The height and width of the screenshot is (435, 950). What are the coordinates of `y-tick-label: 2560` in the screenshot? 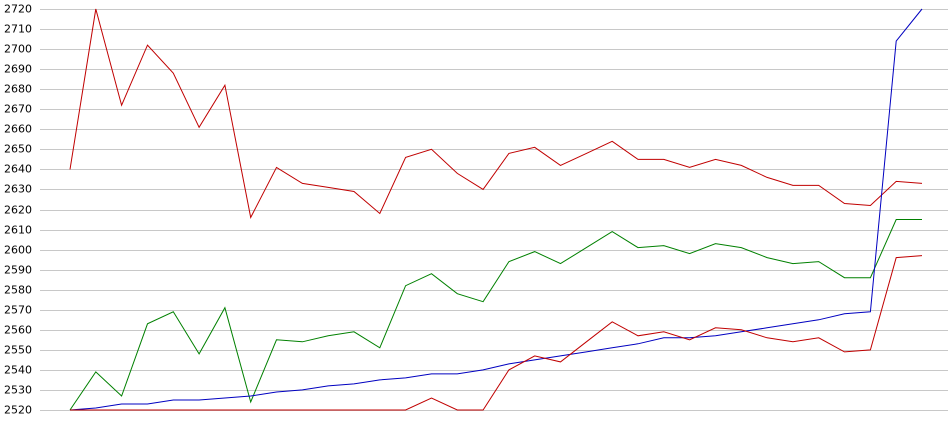 It's located at (18, 330).